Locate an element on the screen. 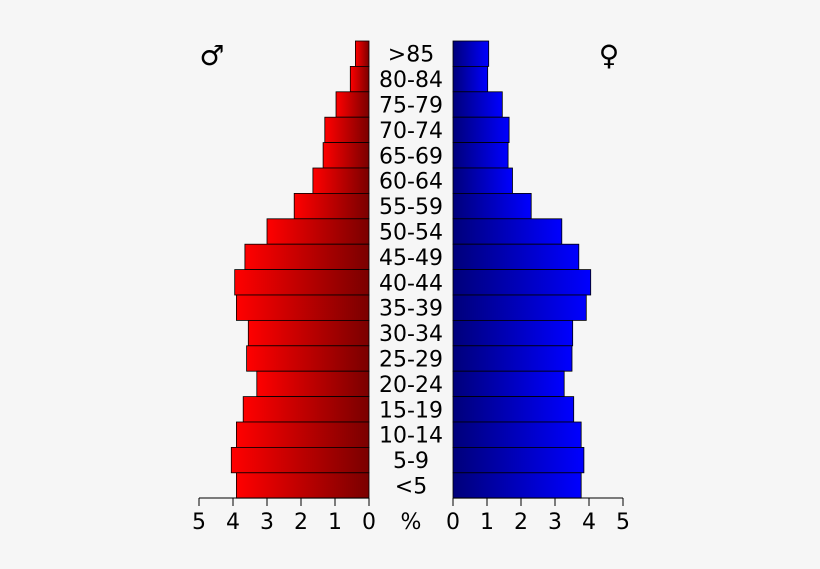 This screenshot has width=820, height=569. age-group-label: 60-64 is located at coordinates (411, 182).